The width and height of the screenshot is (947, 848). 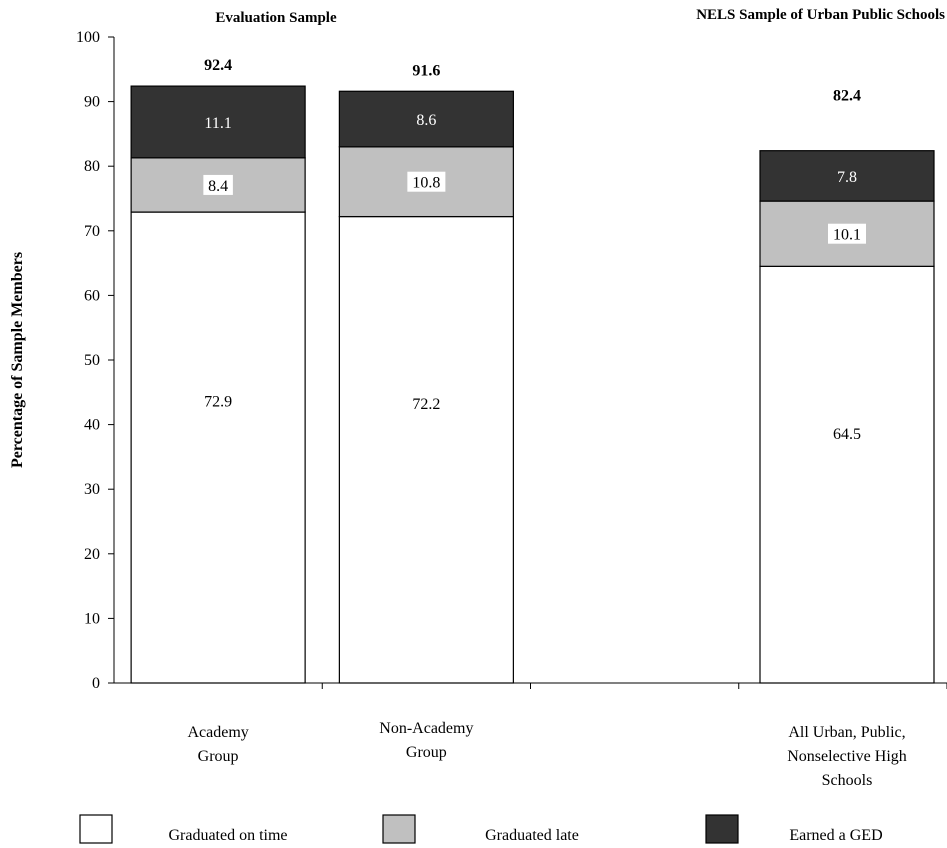 What do you see at coordinates (92, 295) in the screenshot?
I see `y-tick-label: 60` at bounding box center [92, 295].